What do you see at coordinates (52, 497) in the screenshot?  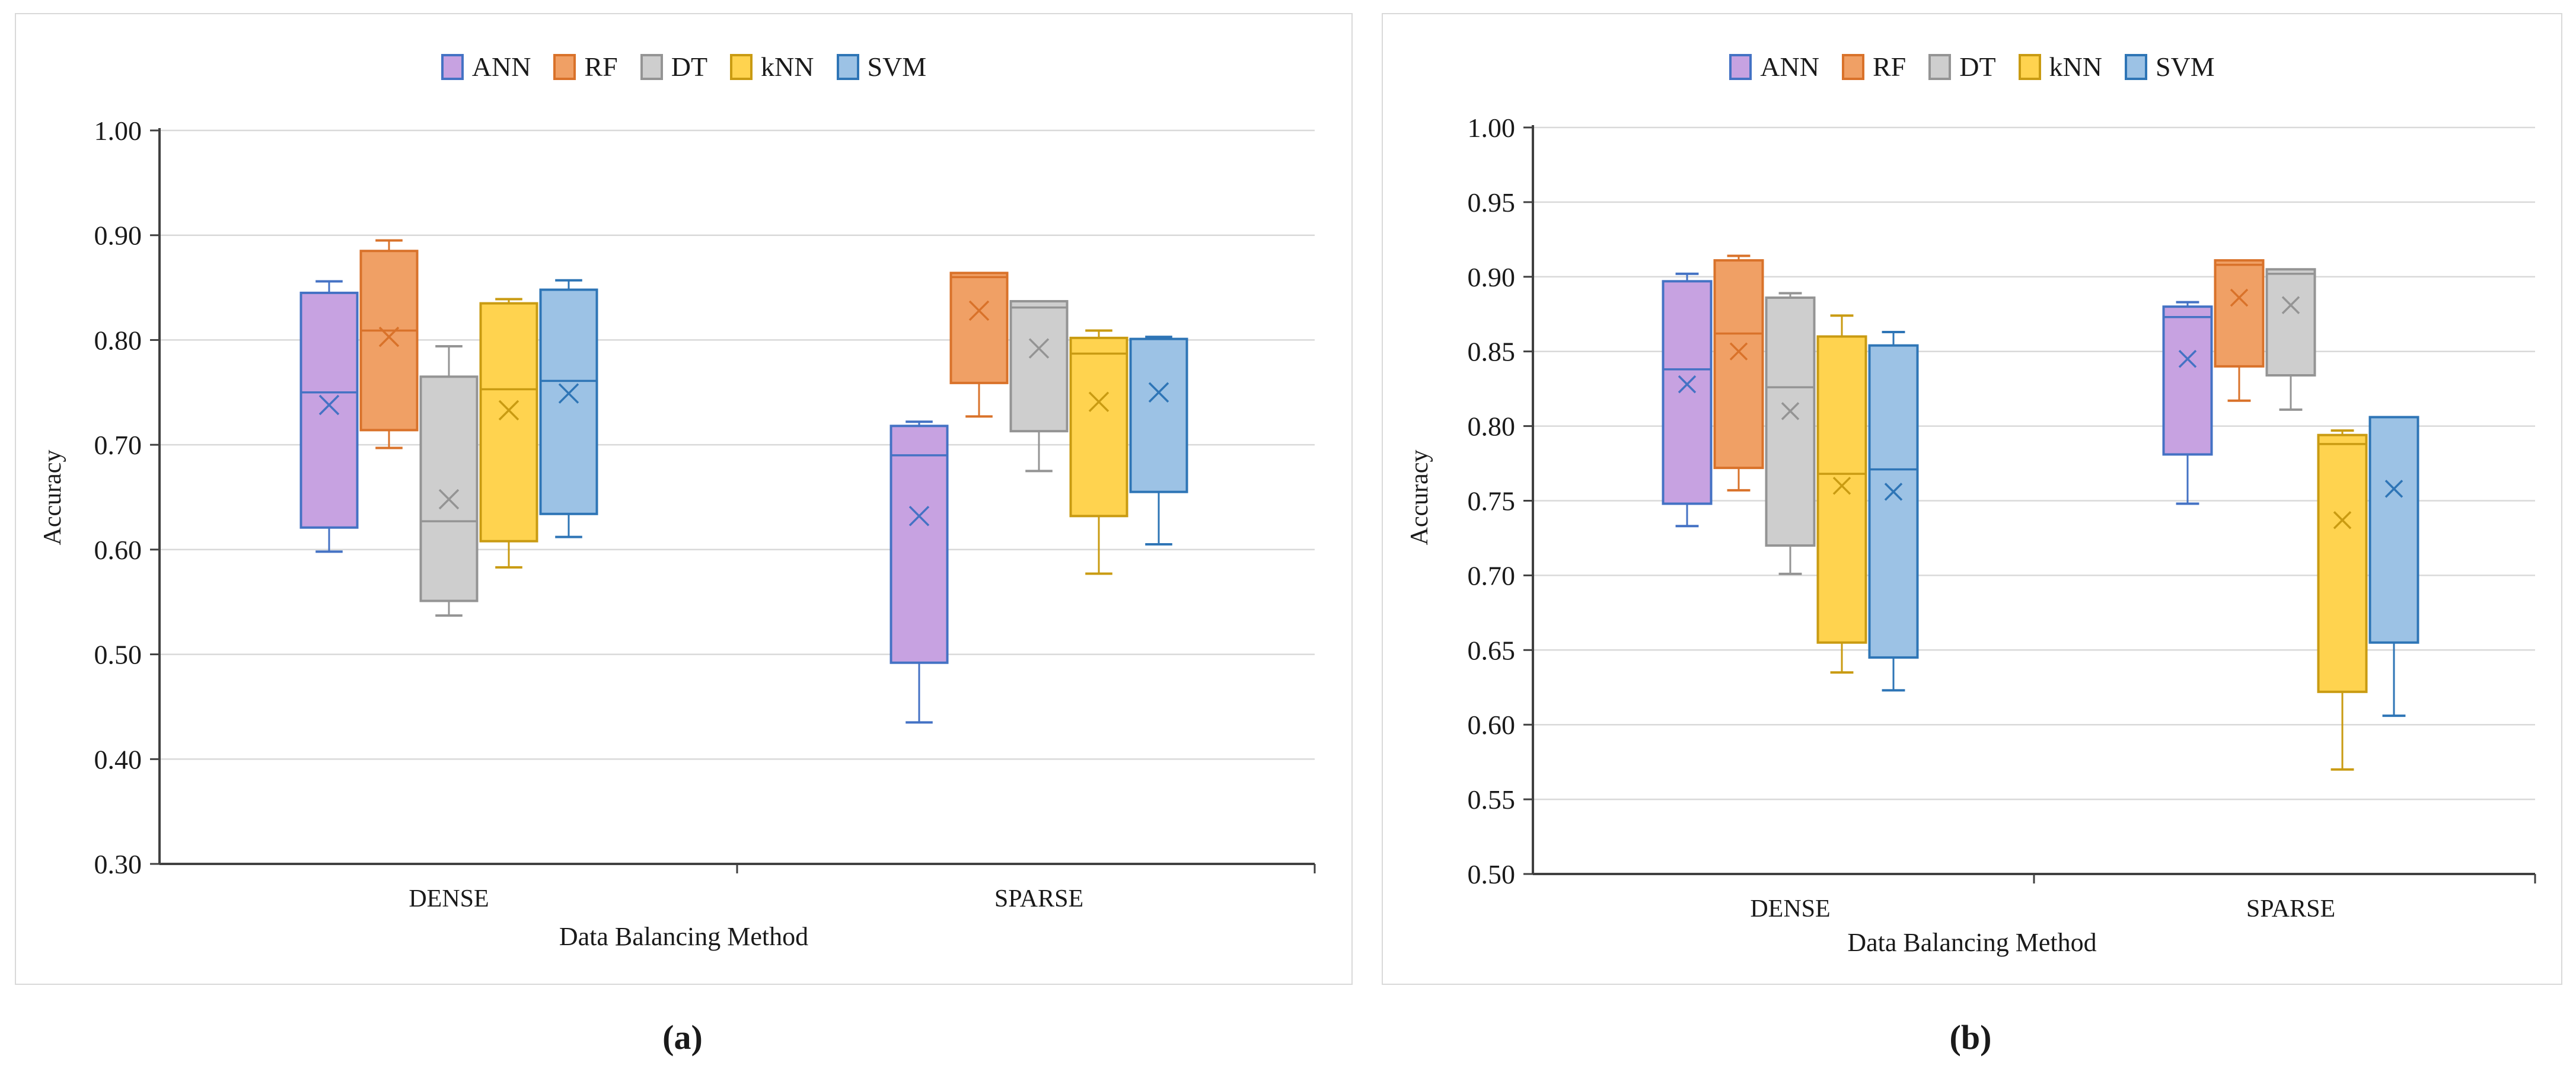 I see `y-axis-title: Accuracy` at bounding box center [52, 497].